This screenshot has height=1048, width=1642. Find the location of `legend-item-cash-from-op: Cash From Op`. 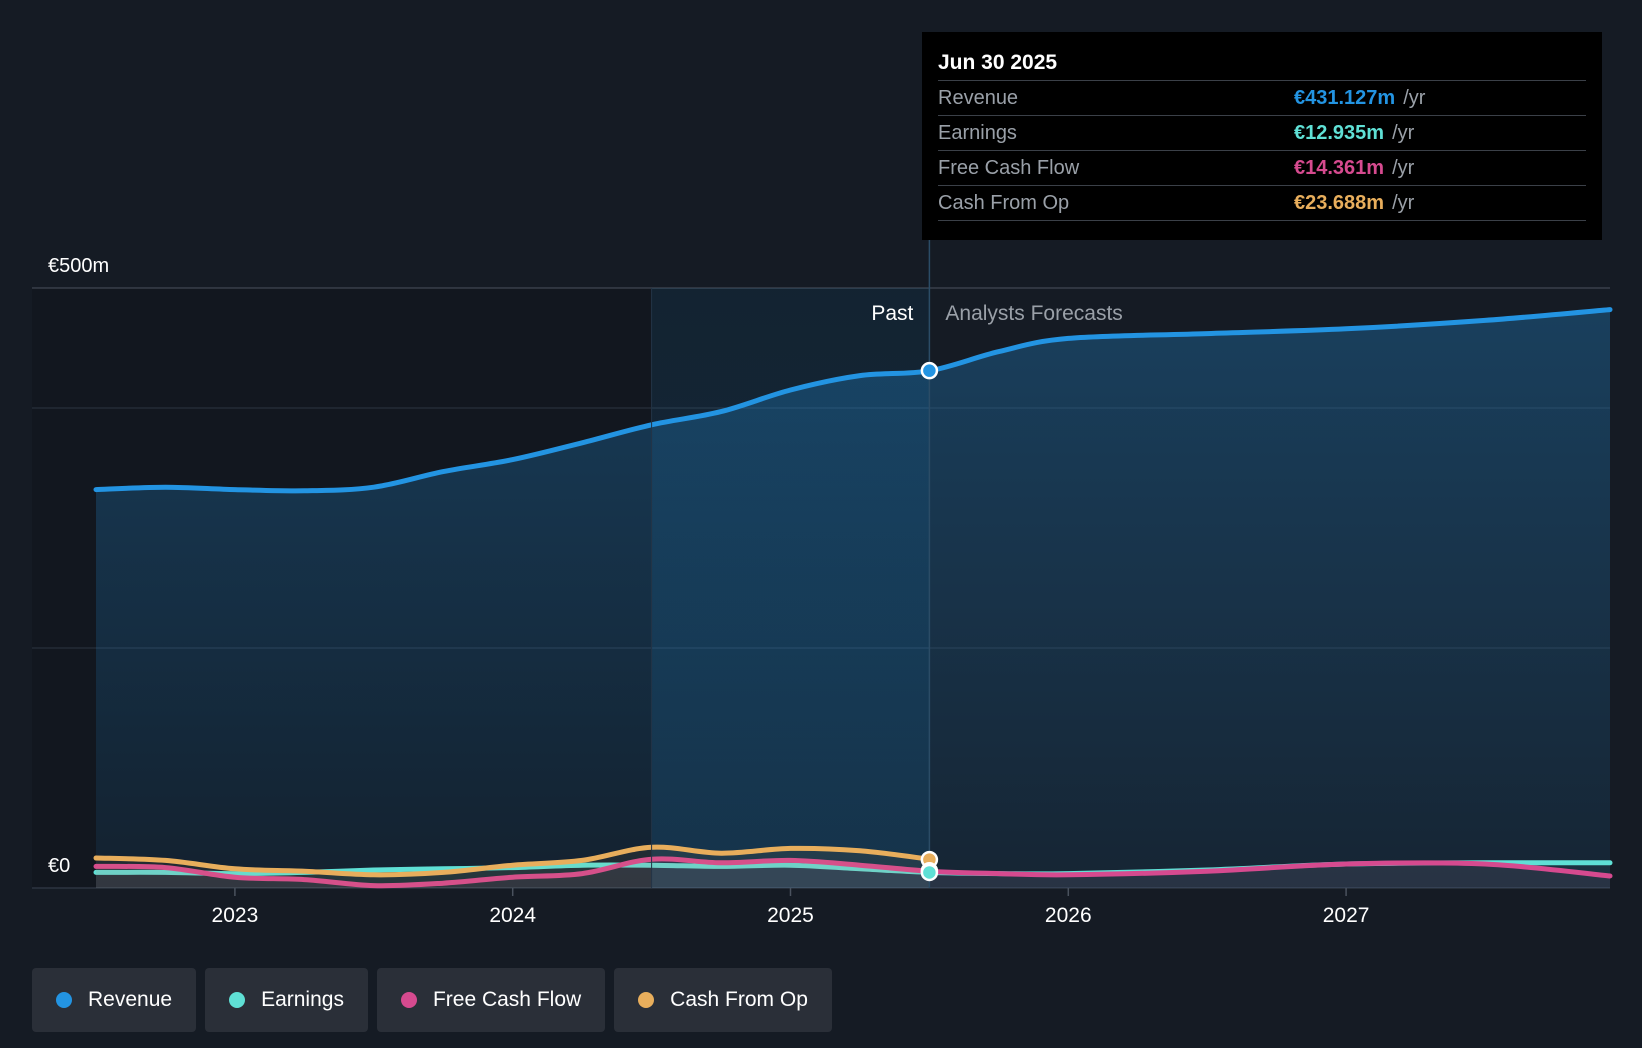

legend-item-cash-from-op: Cash From Op is located at coordinates (723, 1000).